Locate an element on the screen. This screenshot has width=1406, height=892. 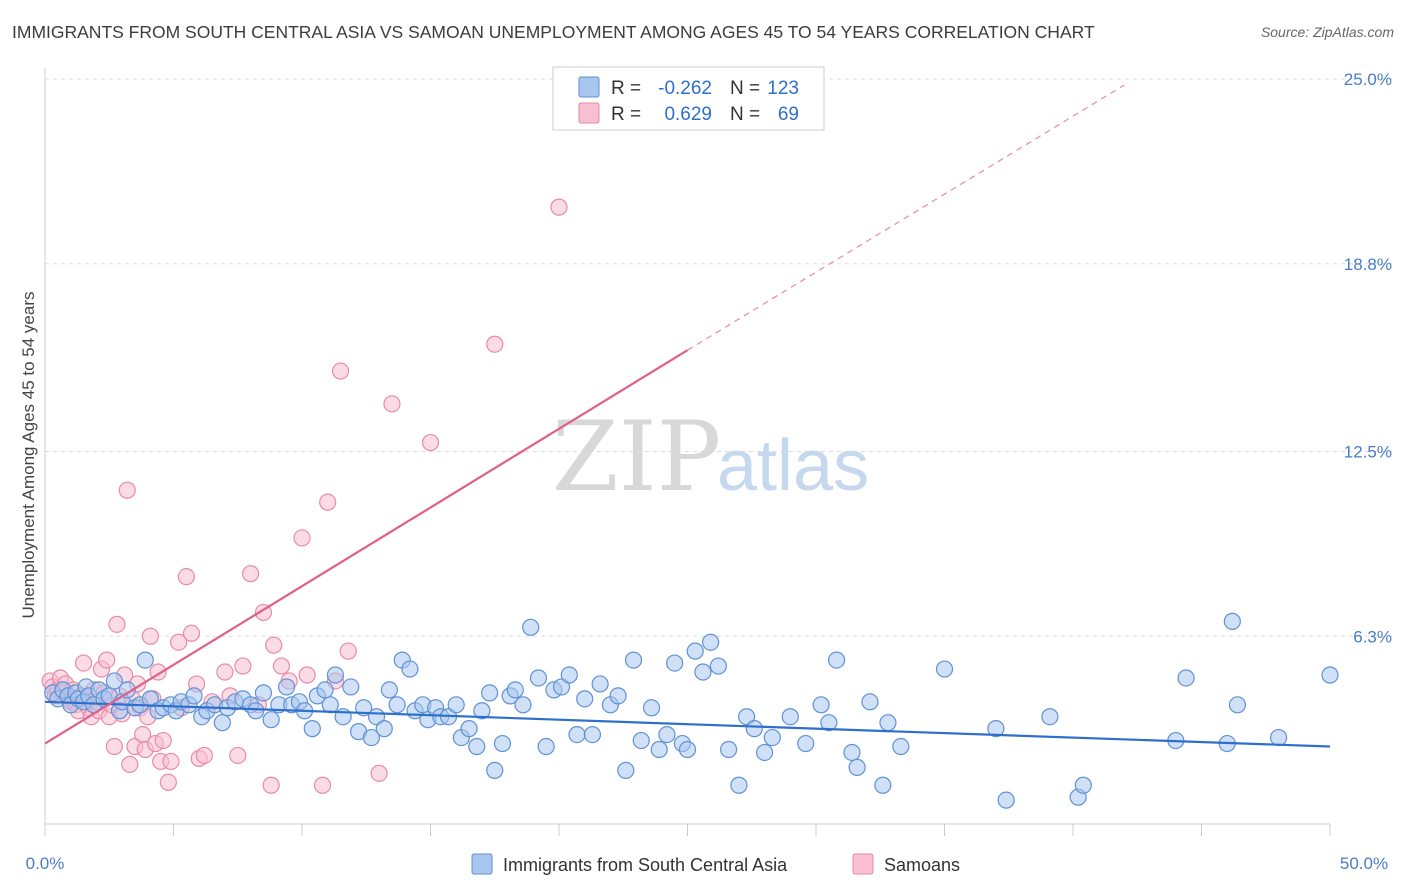
immigrants-trend-line is located at coordinates (687, 724).